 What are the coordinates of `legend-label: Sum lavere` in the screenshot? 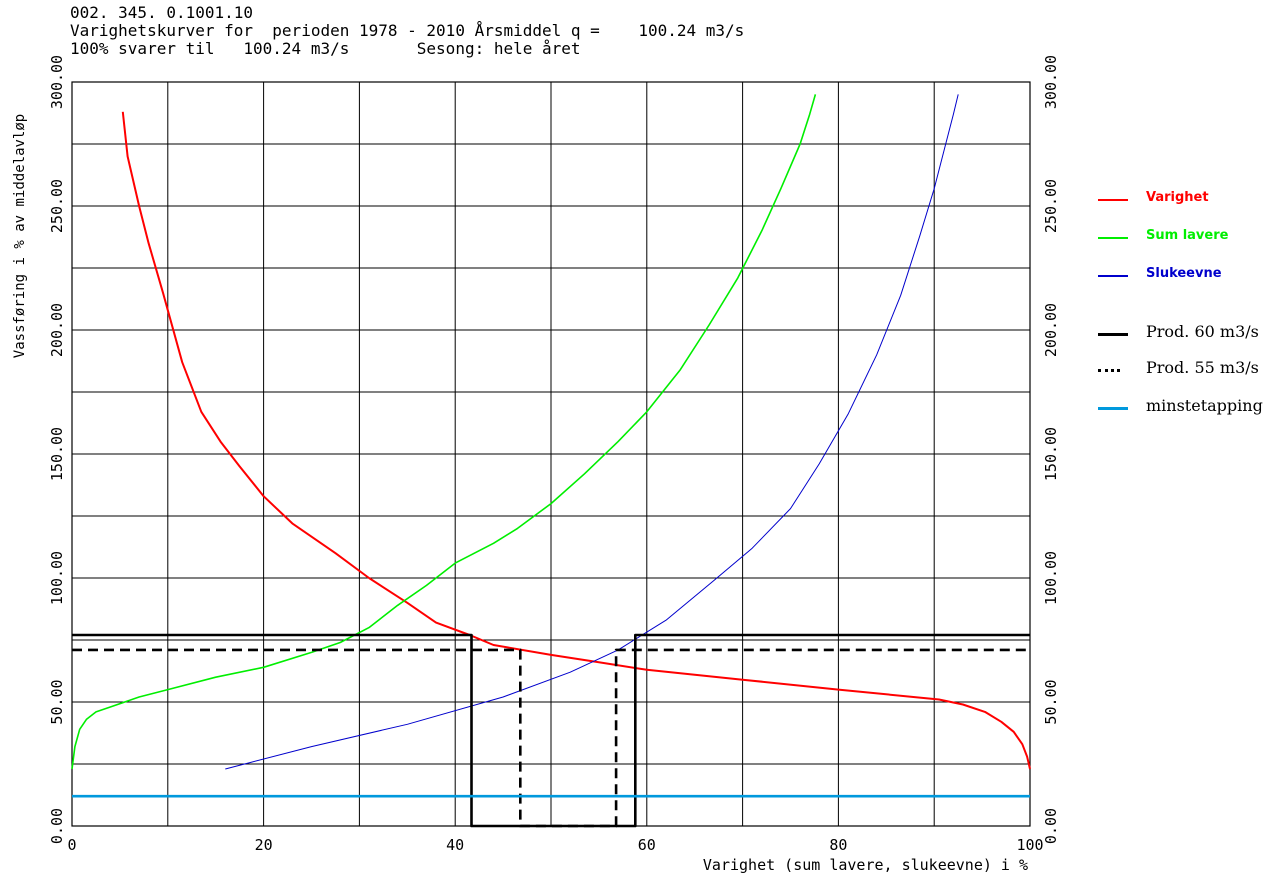 It's located at (1187, 235).